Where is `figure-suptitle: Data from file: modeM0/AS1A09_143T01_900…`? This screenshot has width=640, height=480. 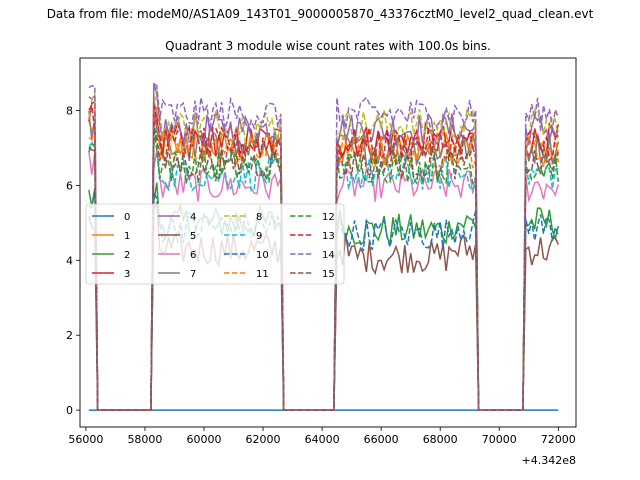
figure-suptitle: Data from file: modeM0/AS1A09_143T01_900… is located at coordinates (320, 14).